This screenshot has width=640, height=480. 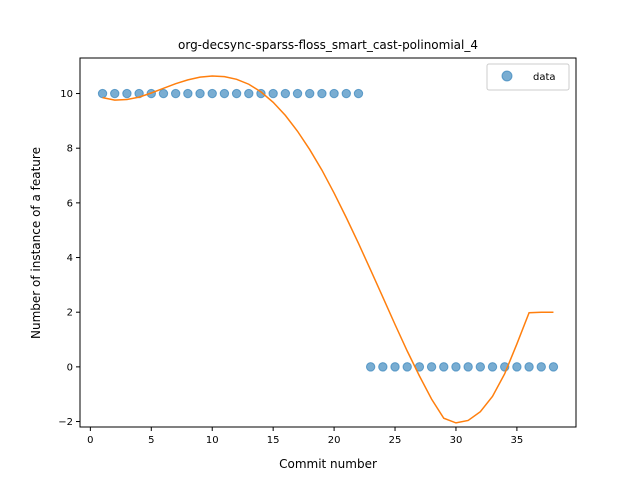 What do you see at coordinates (66, 94) in the screenshot?
I see `y-tick-label: 10` at bounding box center [66, 94].